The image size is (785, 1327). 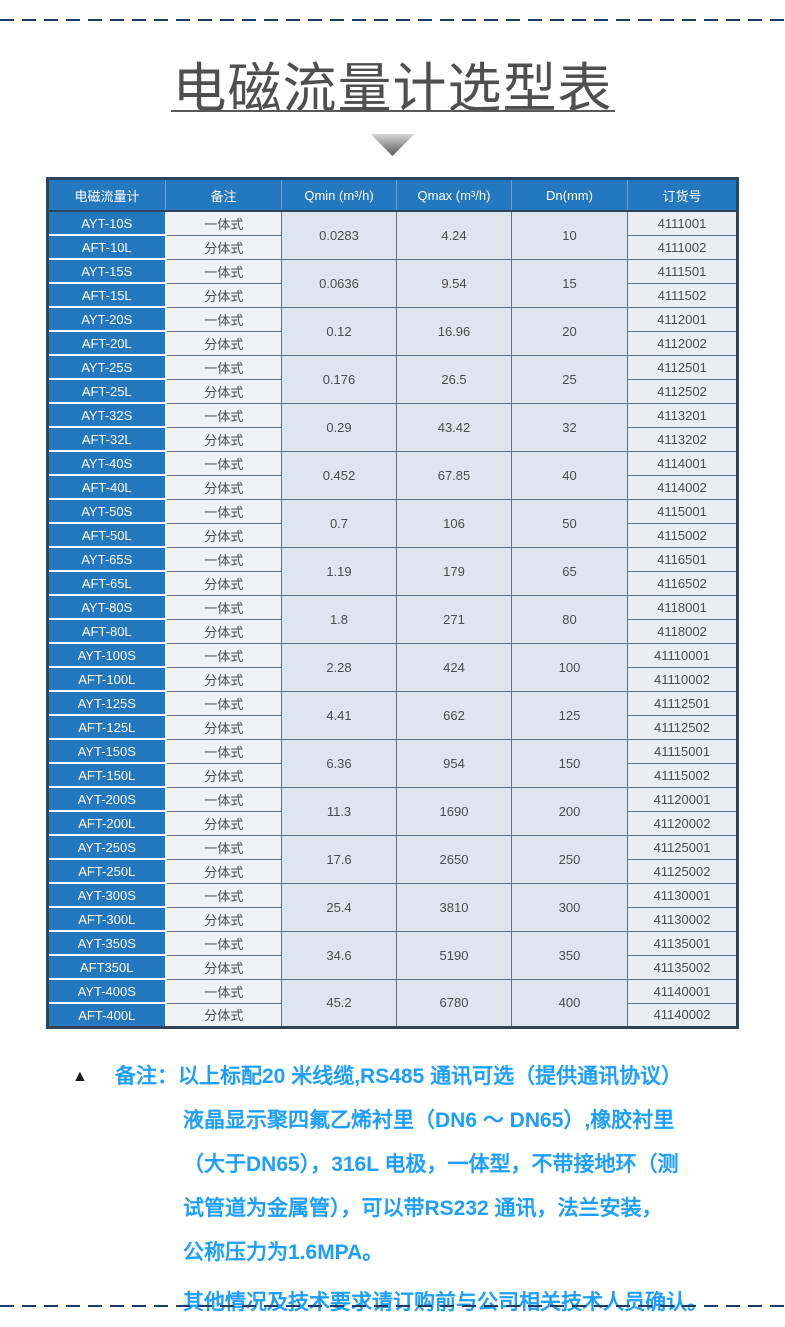 I want to click on table-row: AYT-300S 一体式 25.4 3810 300 41130001, so click(x=392, y=907).